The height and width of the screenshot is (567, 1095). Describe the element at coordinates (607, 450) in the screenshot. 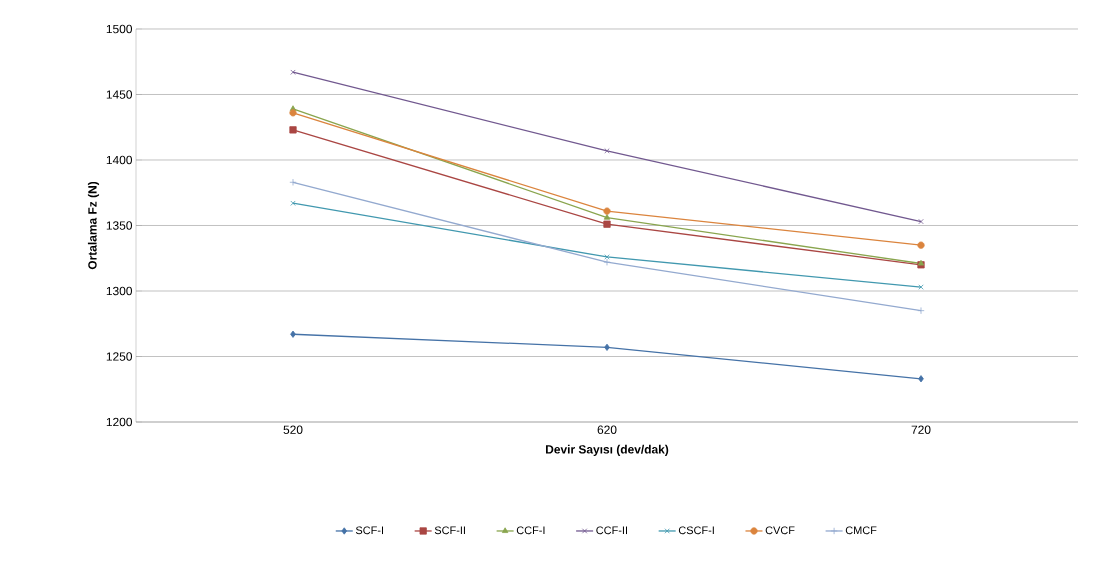

I see `x-axis-title: Devir Sayısı (dev/dak)` at that location.